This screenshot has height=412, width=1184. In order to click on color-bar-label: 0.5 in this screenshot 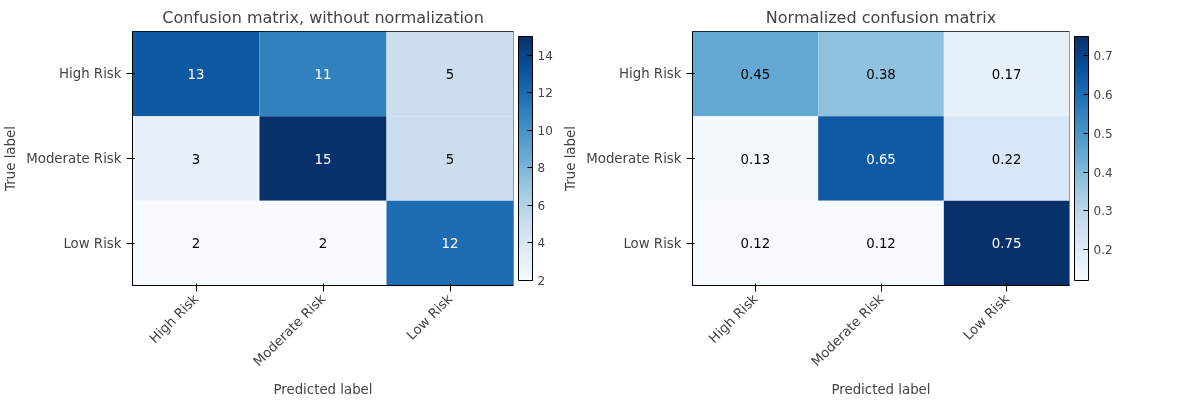, I will do `click(1103, 133)`.